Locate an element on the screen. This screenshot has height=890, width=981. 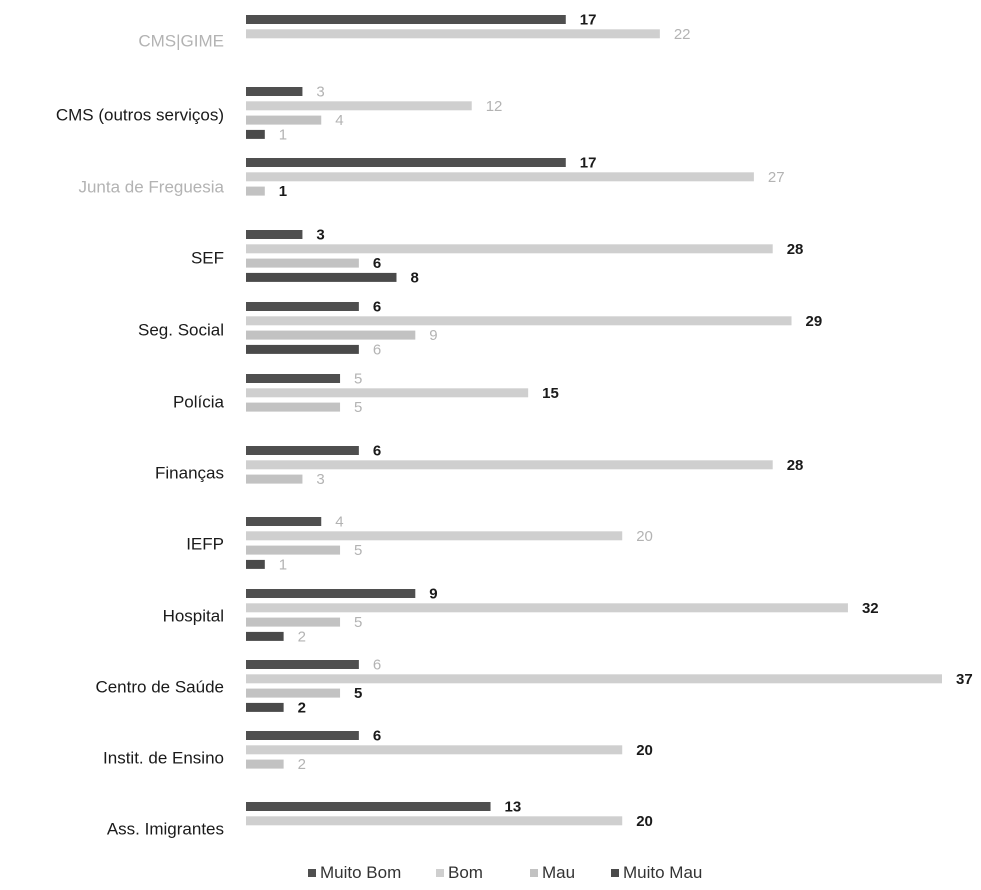
category-label-policia: Polícia is located at coordinates (199, 401).